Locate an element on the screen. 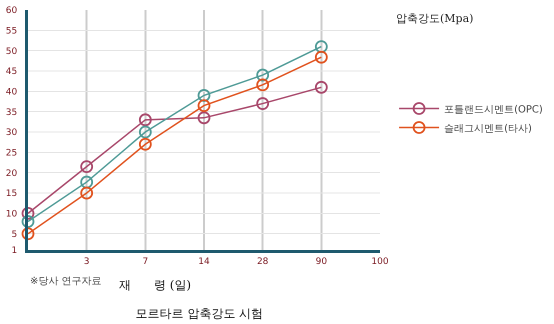  y-tick-label: 60 is located at coordinates (12, 11).